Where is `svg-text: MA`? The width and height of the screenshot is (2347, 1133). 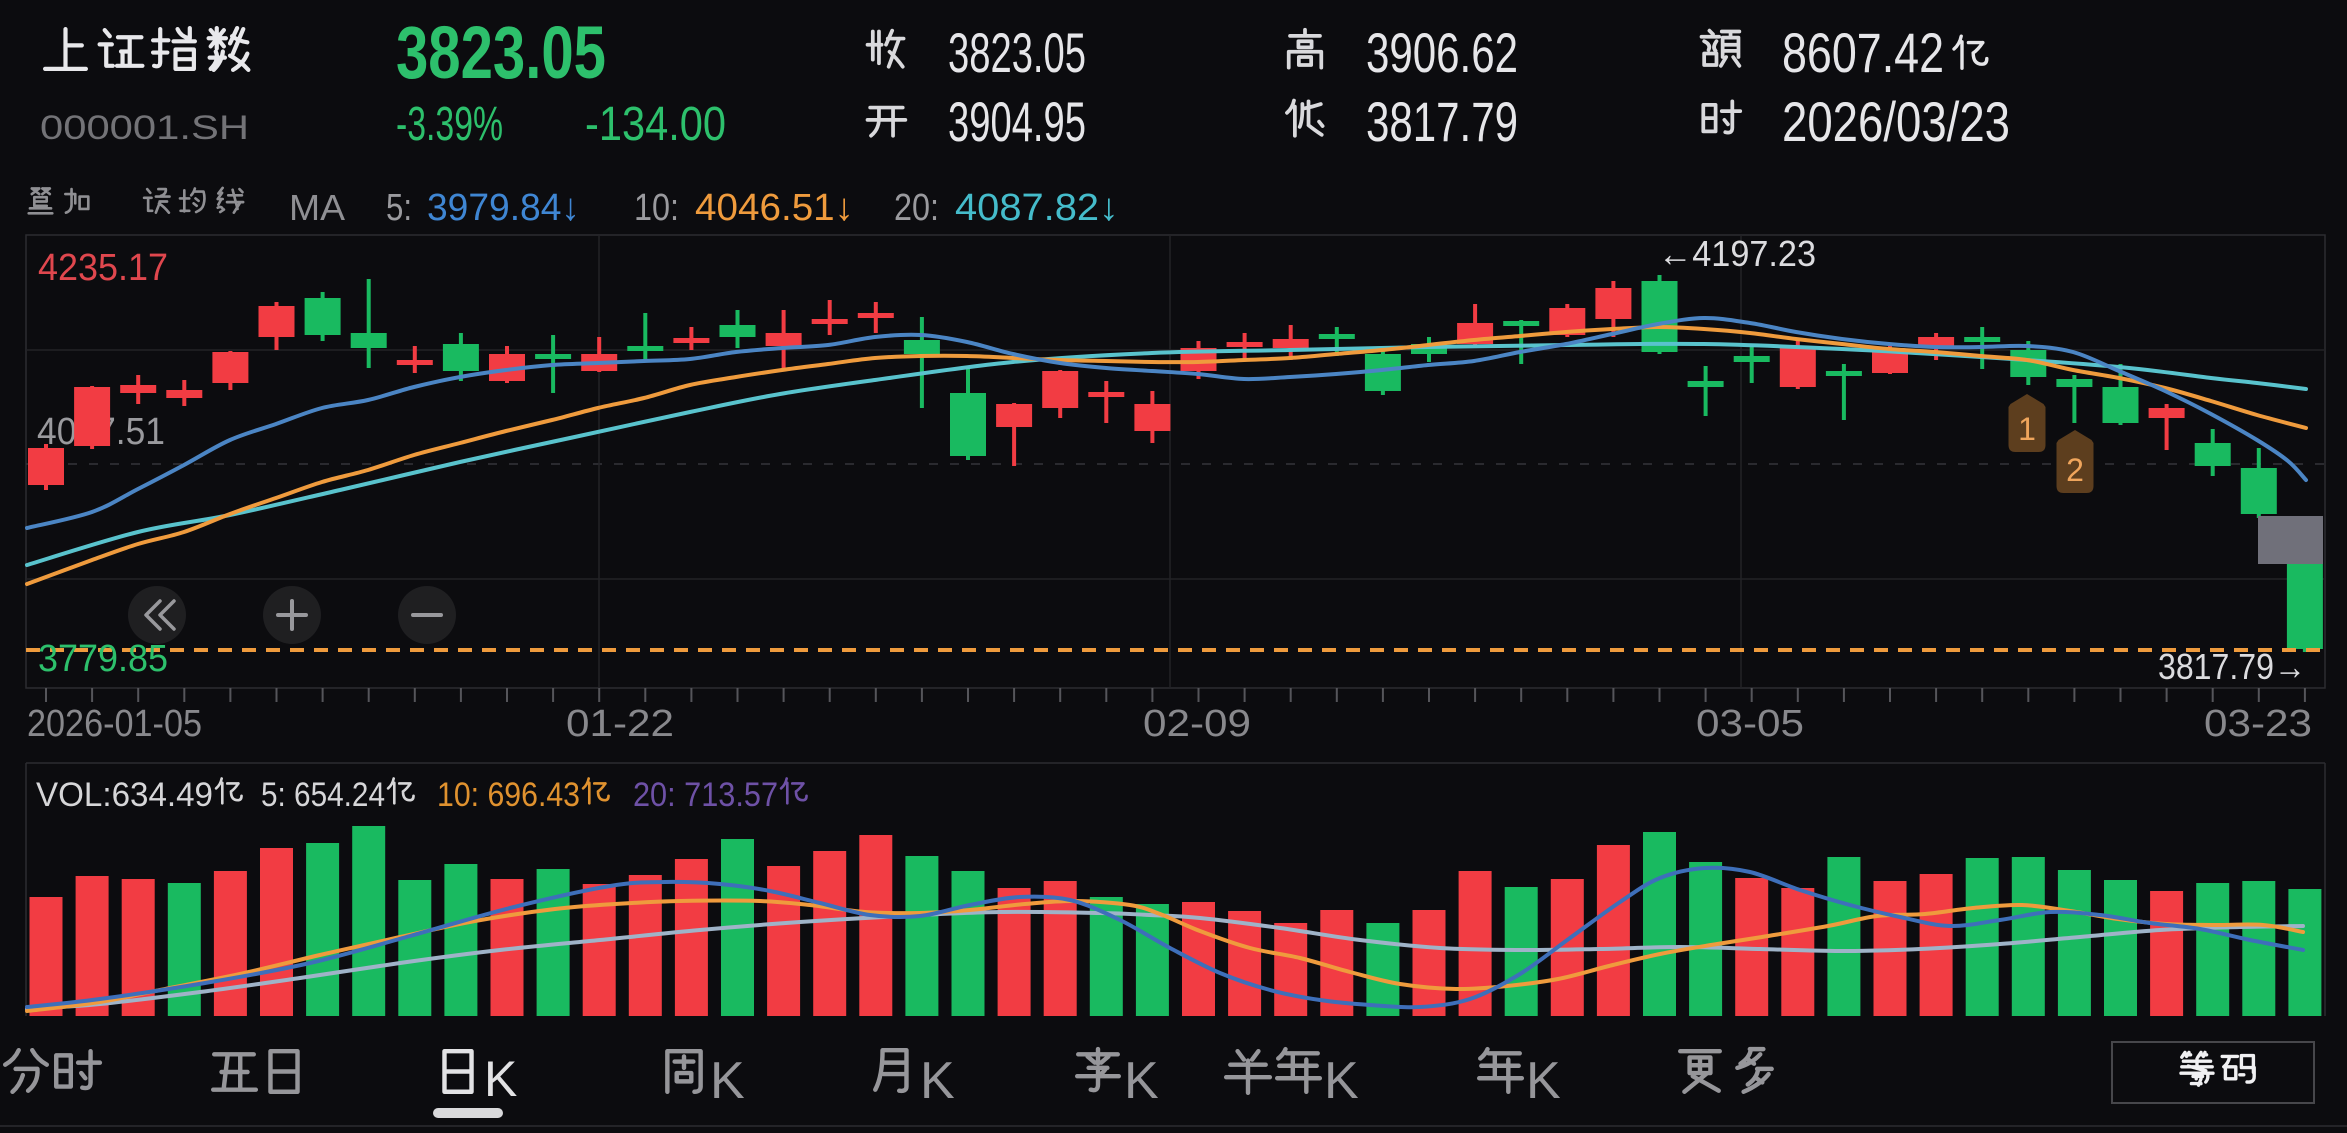
svg-text: MA is located at coordinates (317, 207).